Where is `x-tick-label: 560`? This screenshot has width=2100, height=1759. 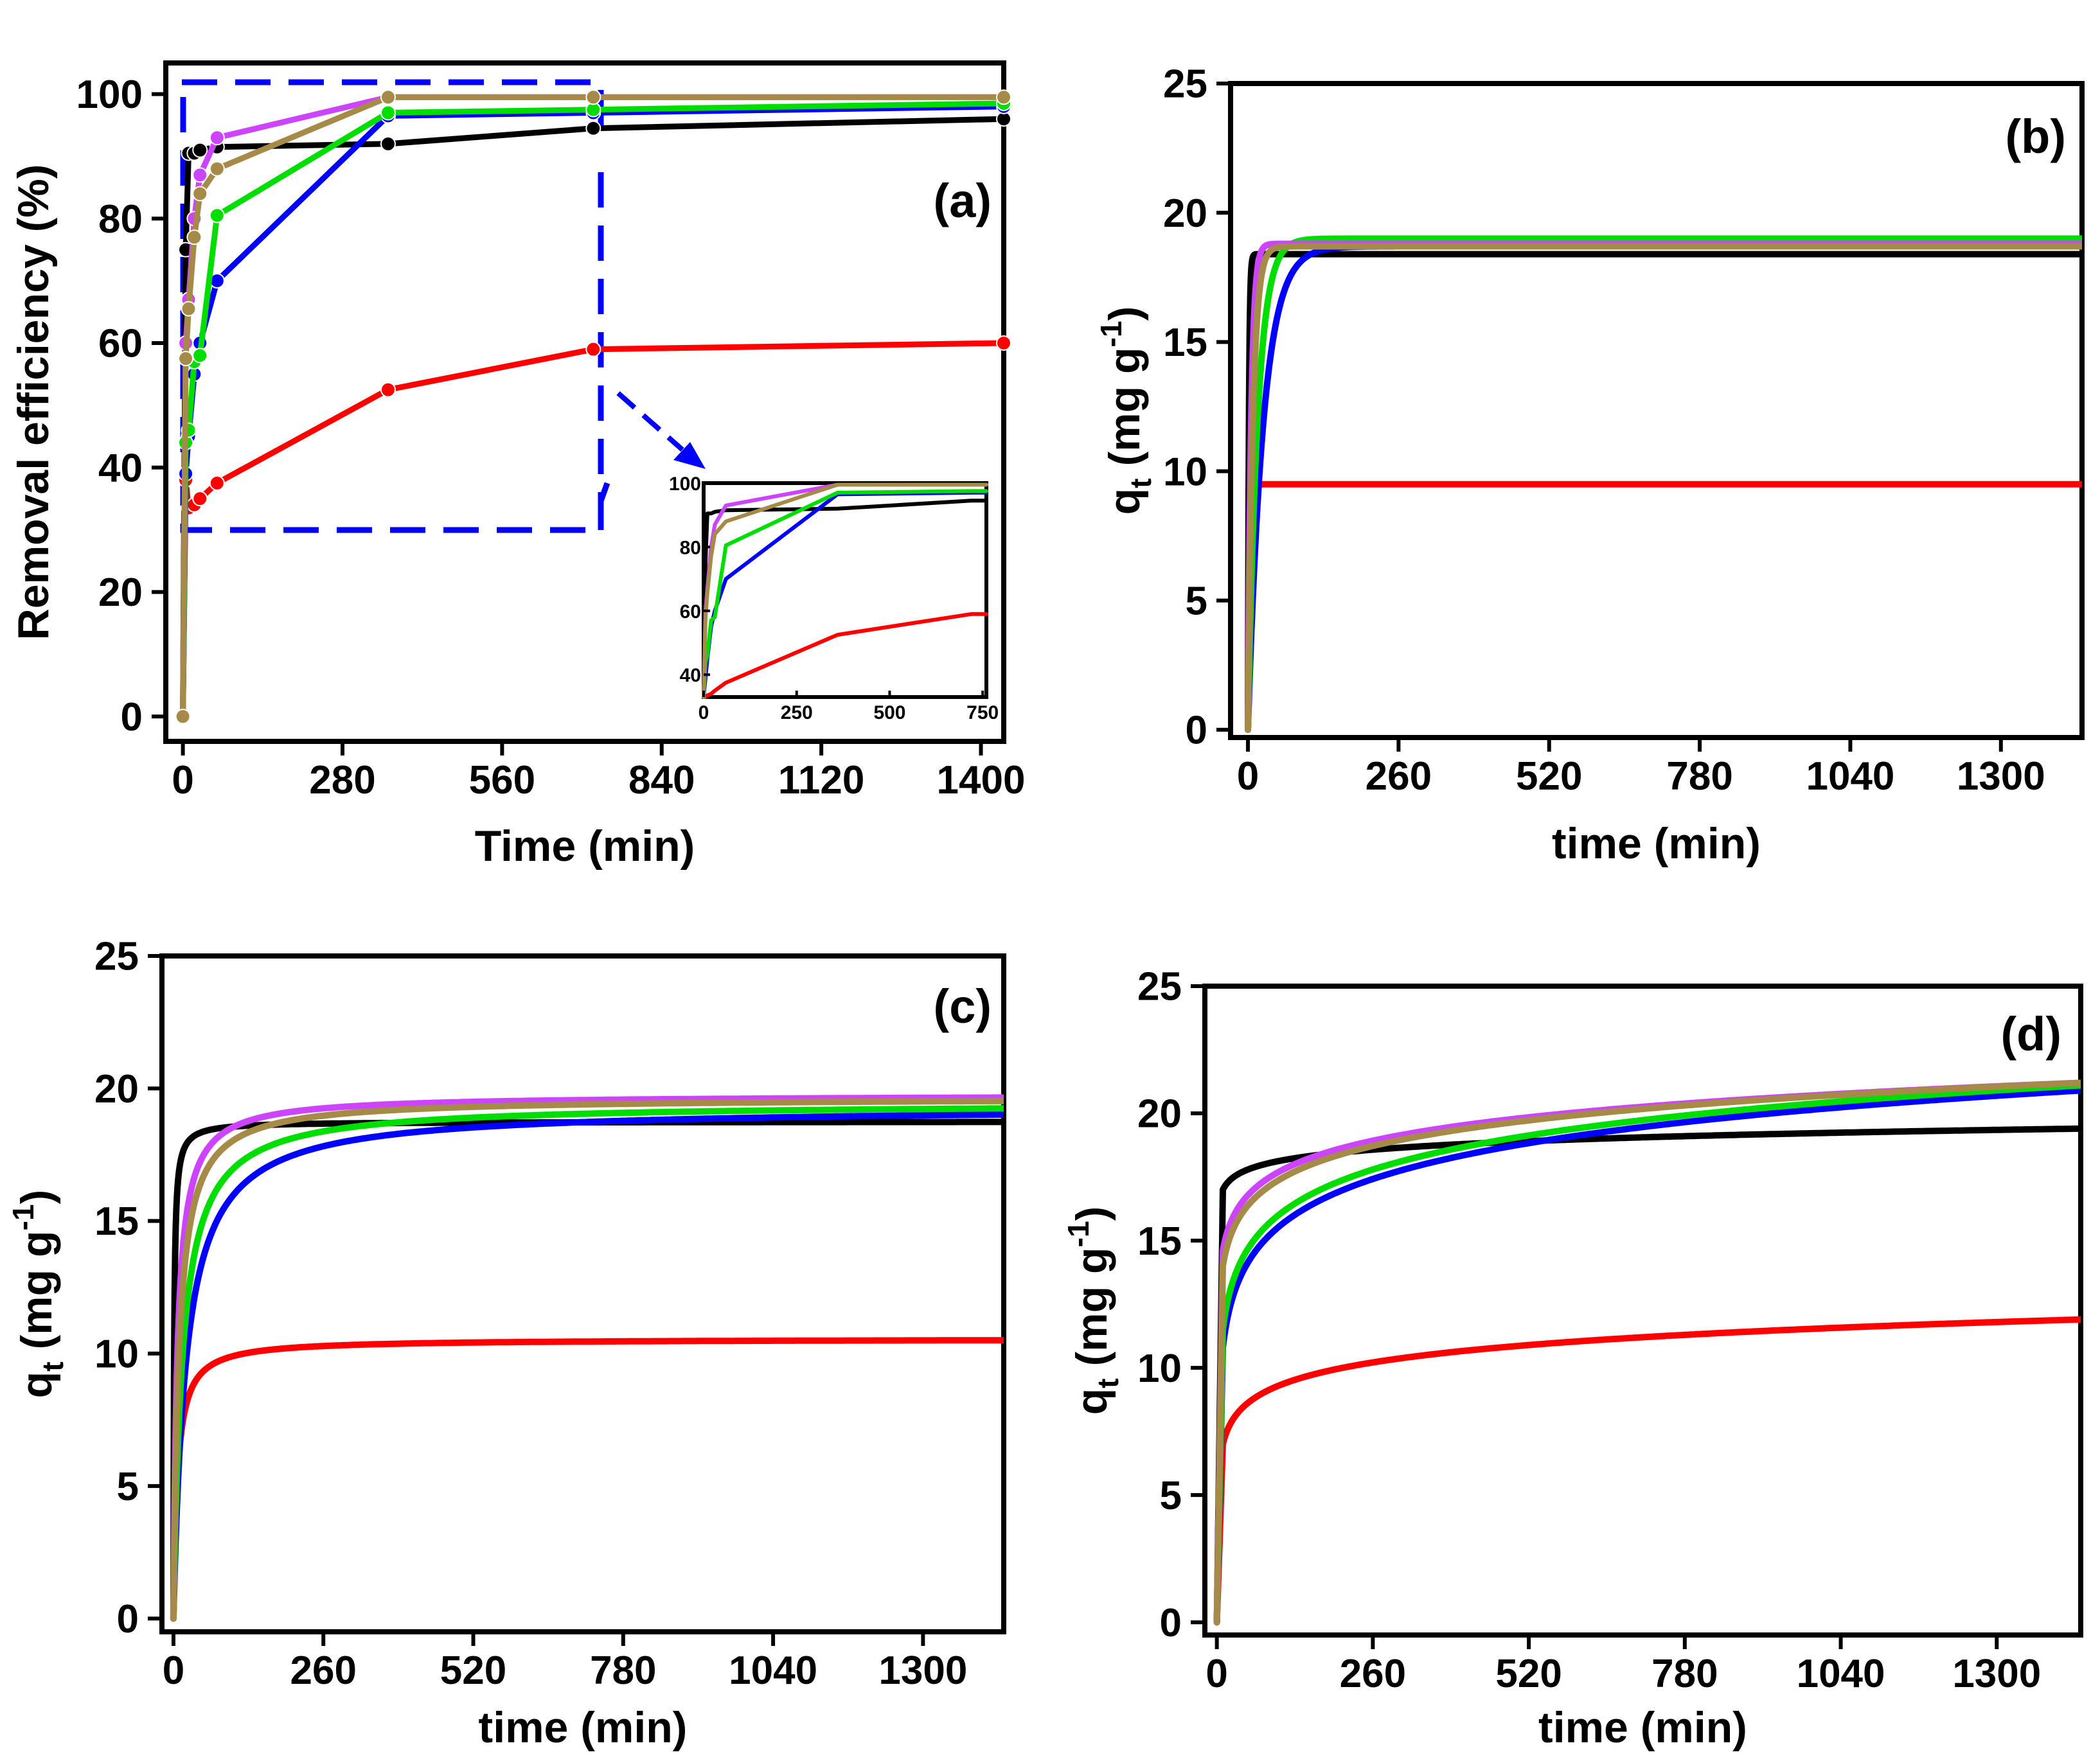
x-tick-label: 560 is located at coordinates (502, 780).